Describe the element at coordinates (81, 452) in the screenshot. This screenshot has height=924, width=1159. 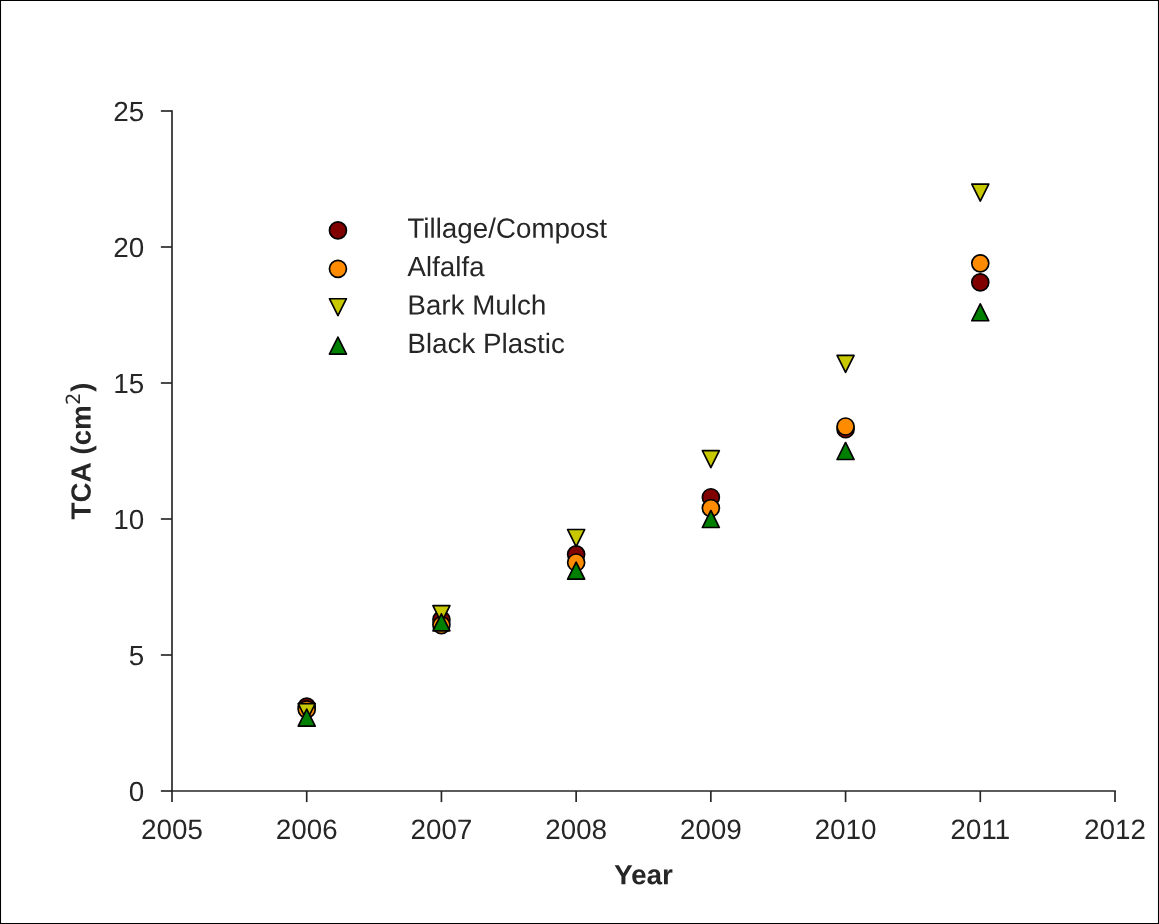
I see `y-axis-title: TCA (cm$^{2}$)` at that location.